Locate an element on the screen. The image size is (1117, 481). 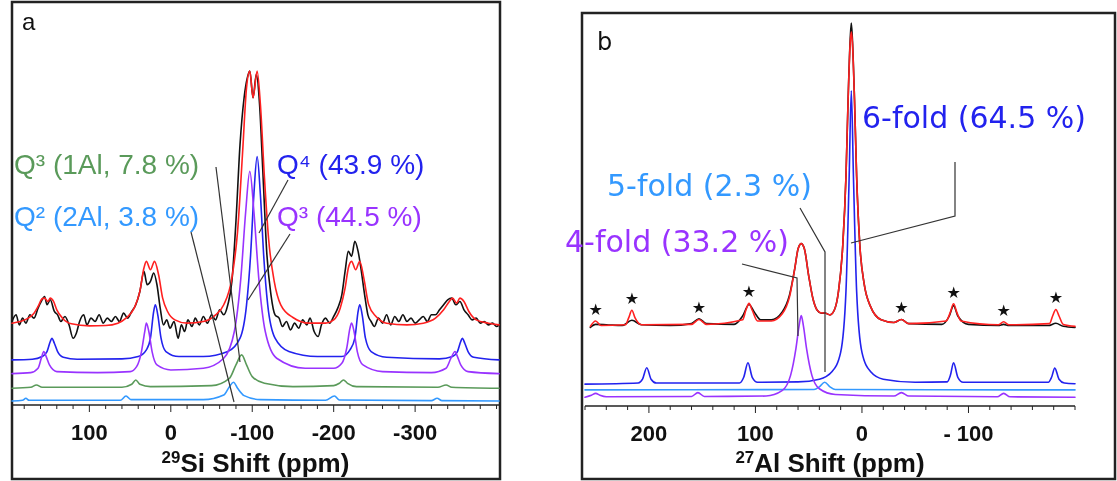
x-tick-label: -200 is located at coordinates (333, 432).